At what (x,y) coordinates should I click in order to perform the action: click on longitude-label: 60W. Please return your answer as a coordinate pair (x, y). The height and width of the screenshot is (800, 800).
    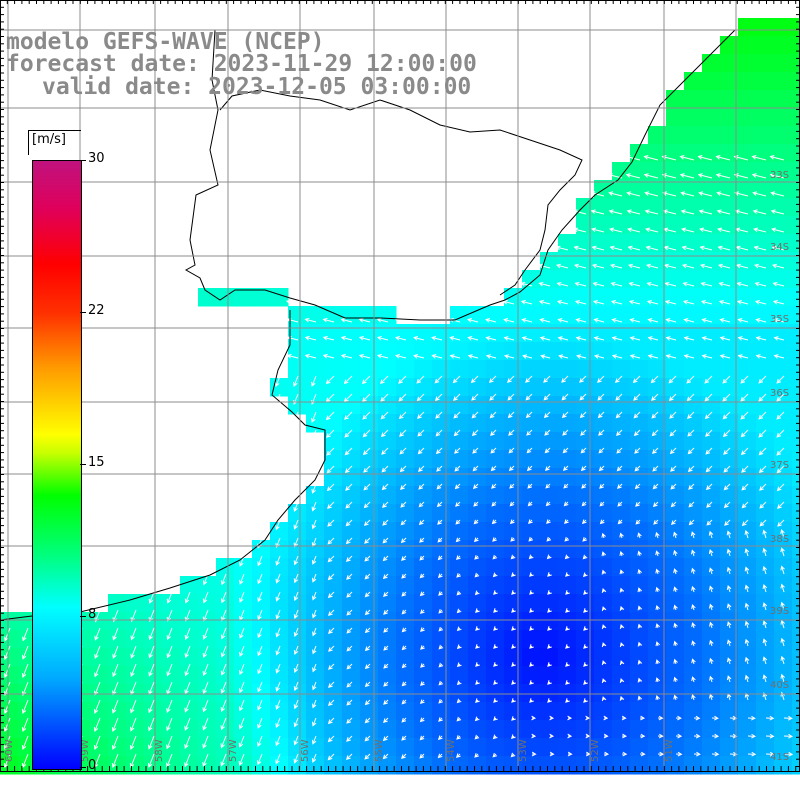
    Looking at the image, I should click on (9, 750).